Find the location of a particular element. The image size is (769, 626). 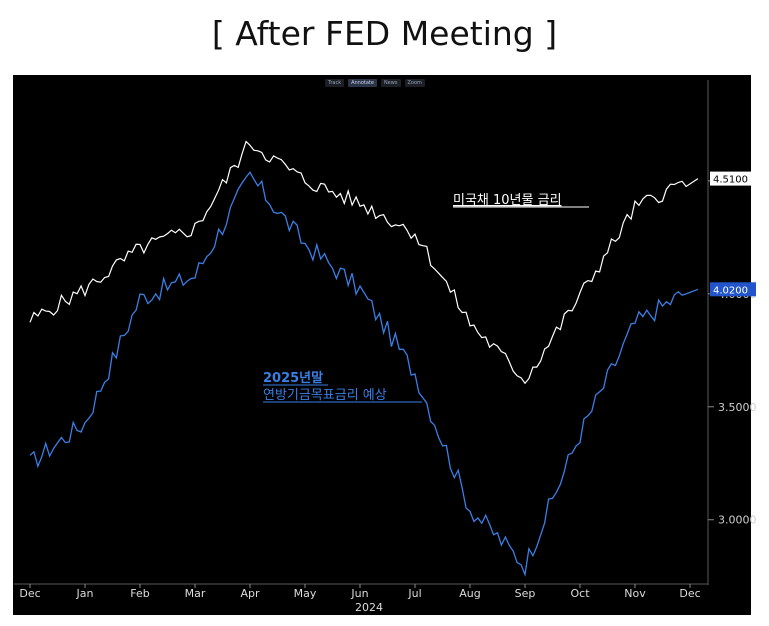

annotation-us10y: 미국채 10년물 금리 is located at coordinates (507, 200).